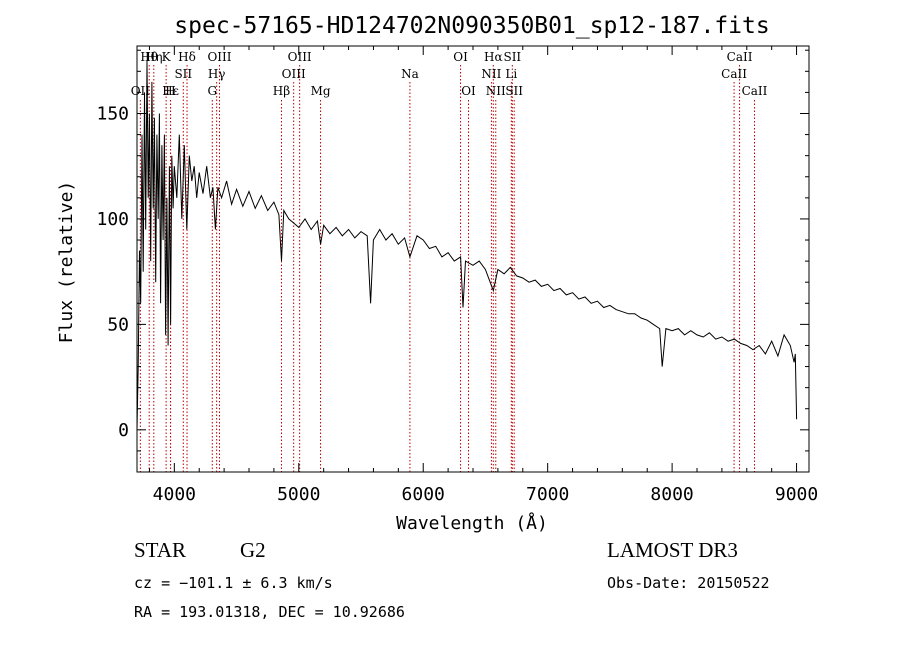 Image resolution: width=900 pixels, height=649 pixels. I want to click on line-label-17: OI, so click(468, 91).